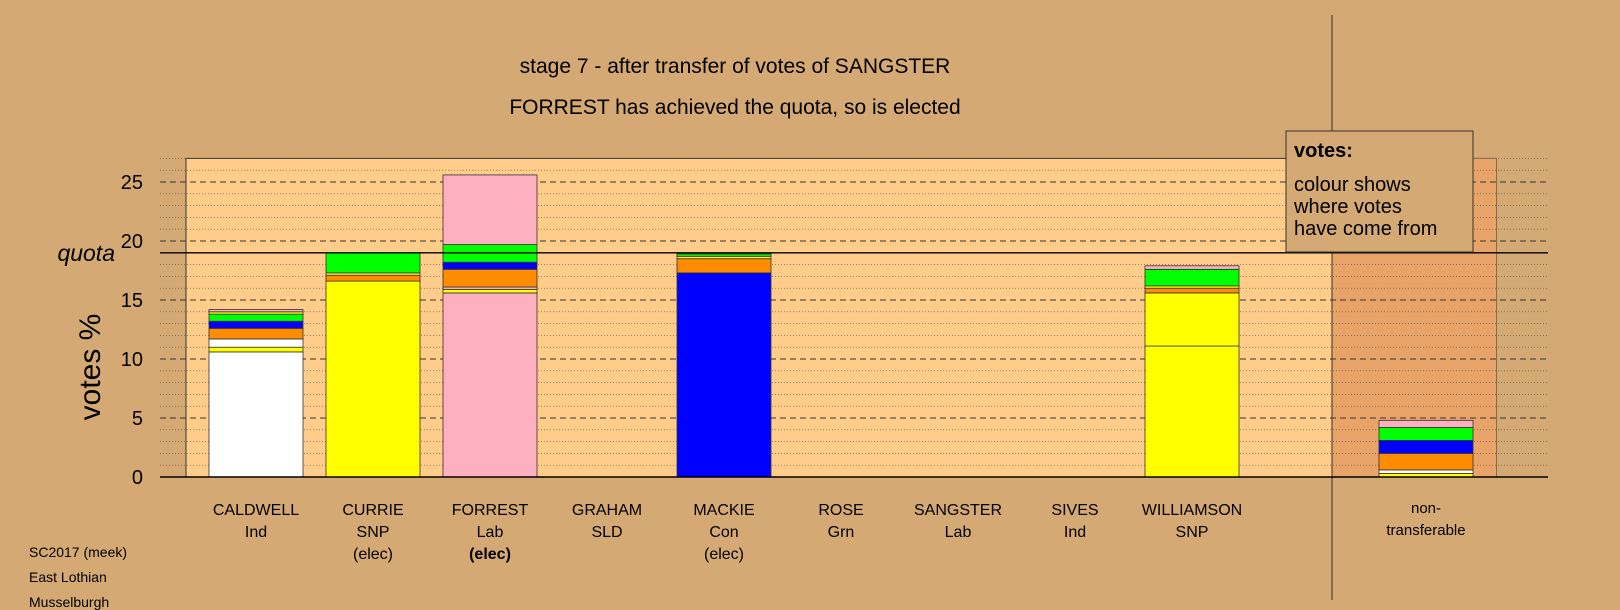  Describe the element at coordinates (78, 552) in the screenshot. I see `footer-election: SC2017 (meek)` at that location.